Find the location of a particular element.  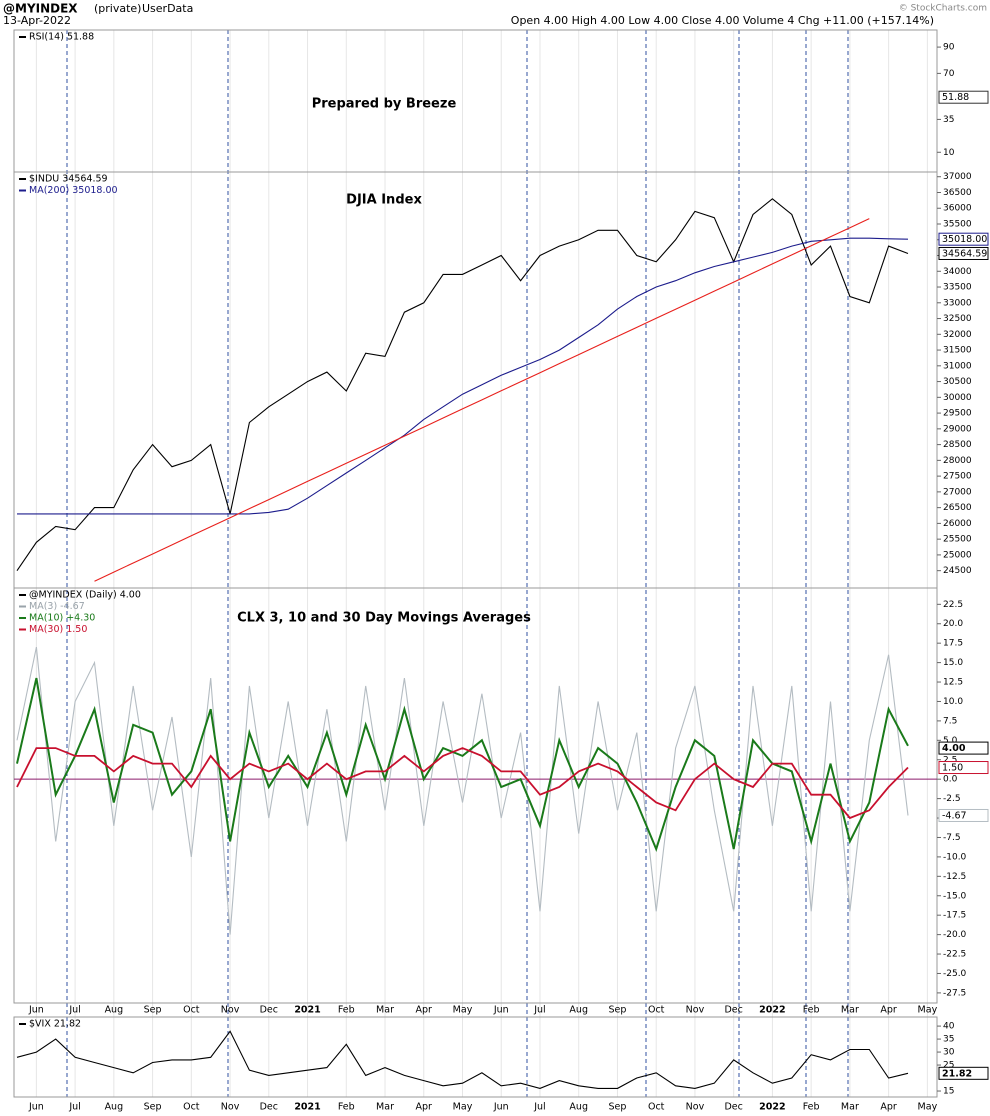

y-tick-label: 25500 is located at coordinates (957, 540).